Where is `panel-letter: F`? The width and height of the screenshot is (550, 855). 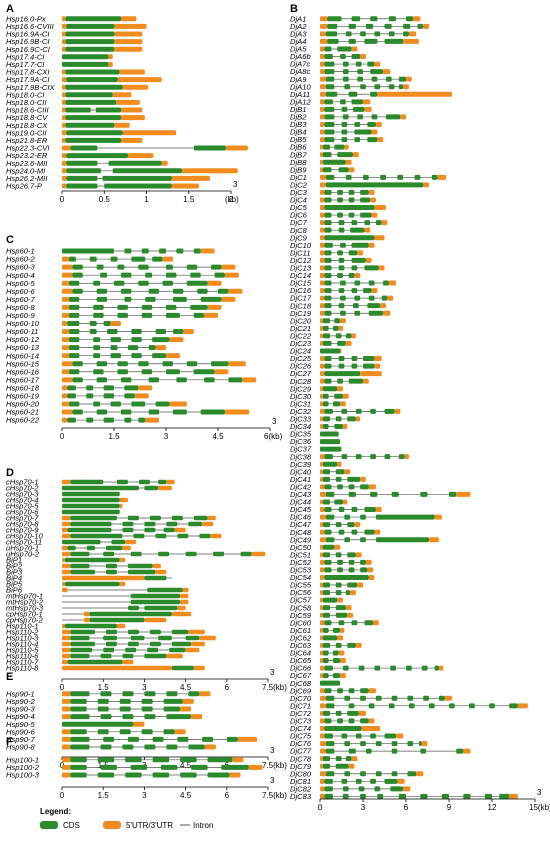 panel-letter: F is located at coordinates (9, 742).